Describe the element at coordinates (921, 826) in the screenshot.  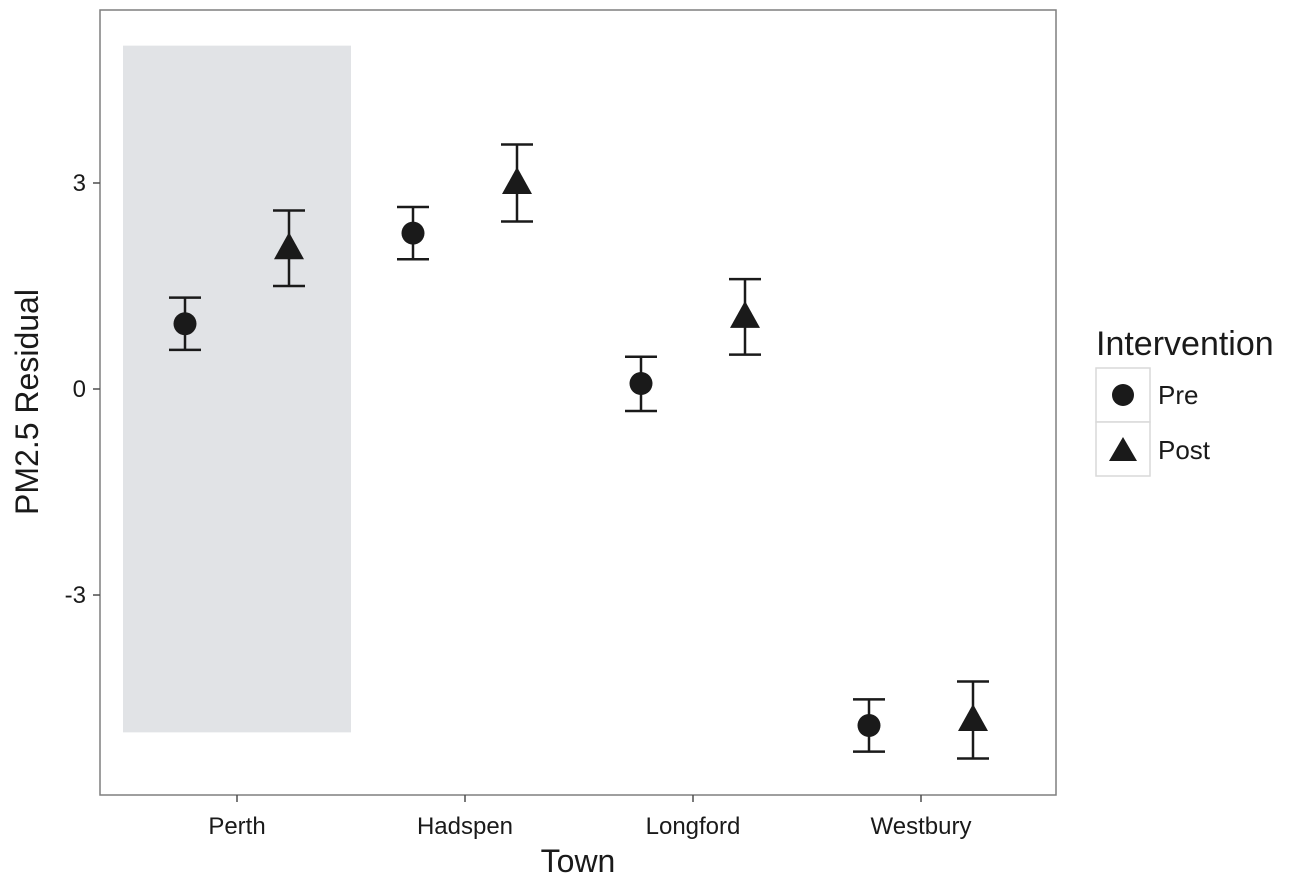
I see `x-tick-label-westbury: Westbury` at that location.